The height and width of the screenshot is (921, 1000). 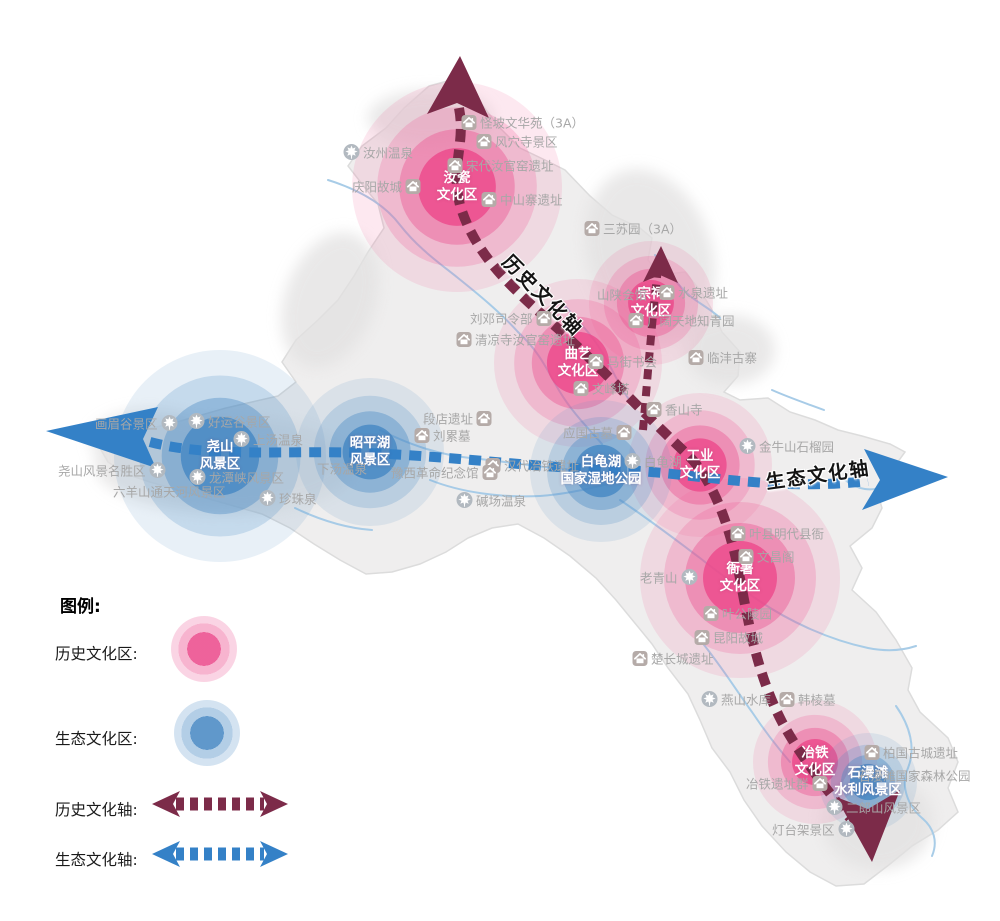 I want to click on poi-label-row: 六羊山通天河风景区, so click(x=169, y=491).